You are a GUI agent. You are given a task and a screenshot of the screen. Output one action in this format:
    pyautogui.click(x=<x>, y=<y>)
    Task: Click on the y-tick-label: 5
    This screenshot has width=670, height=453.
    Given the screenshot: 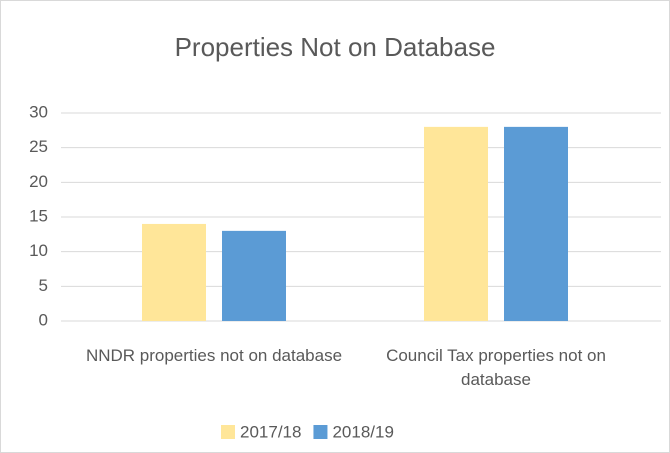 What is the action you would take?
    pyautogui.click(x=43, y=285)
    